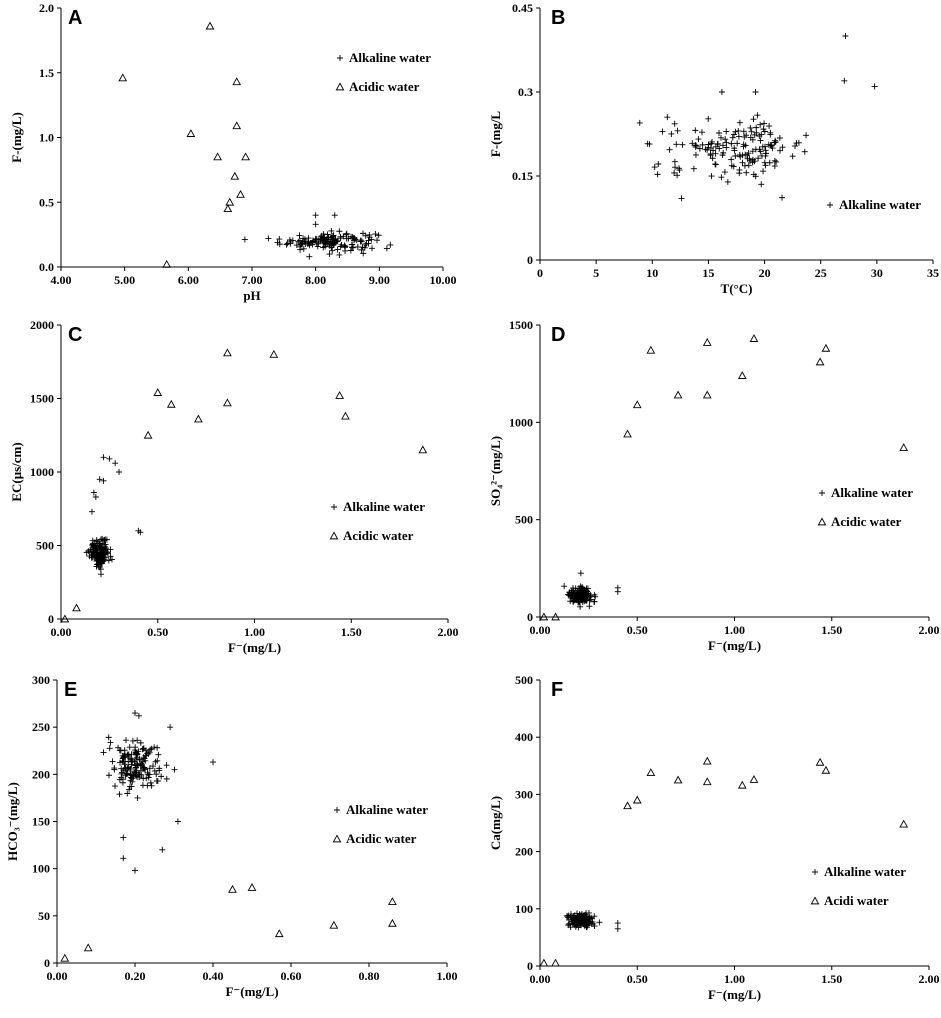 The image size is (941, 1018). Describe the element at coordinates (41, 680) in the screenshot. I see `panel-e-y-tick-label: 300` at that location.